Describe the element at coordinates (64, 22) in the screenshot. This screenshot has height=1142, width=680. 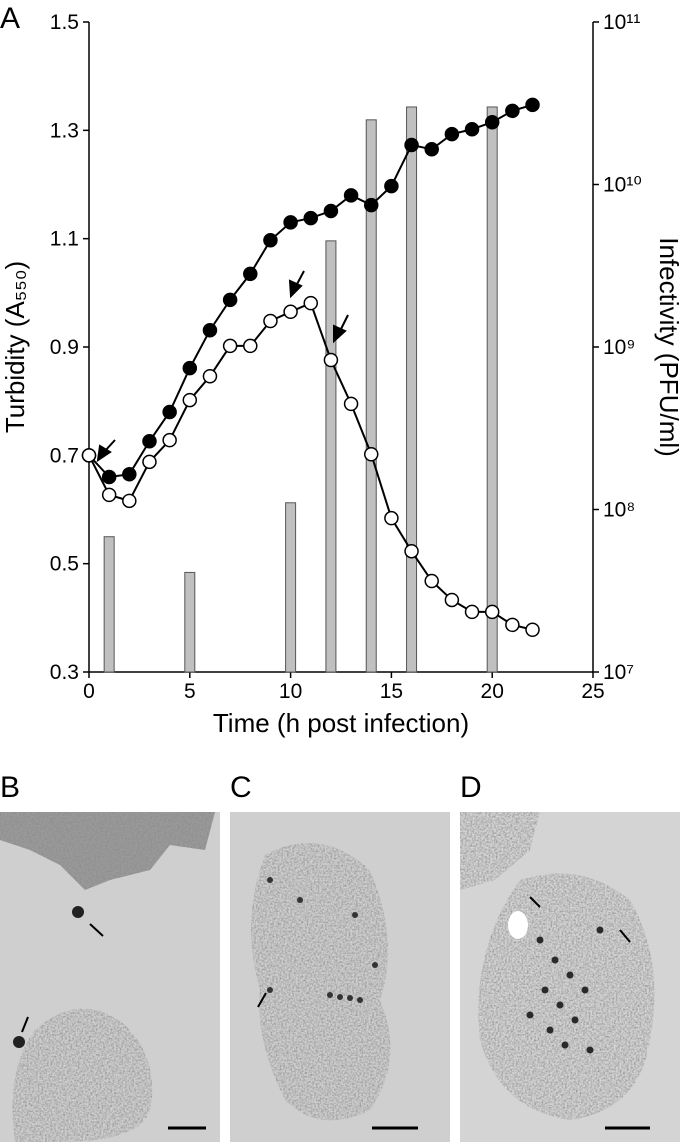
I see `y-tick-label: 1.5` at that location.